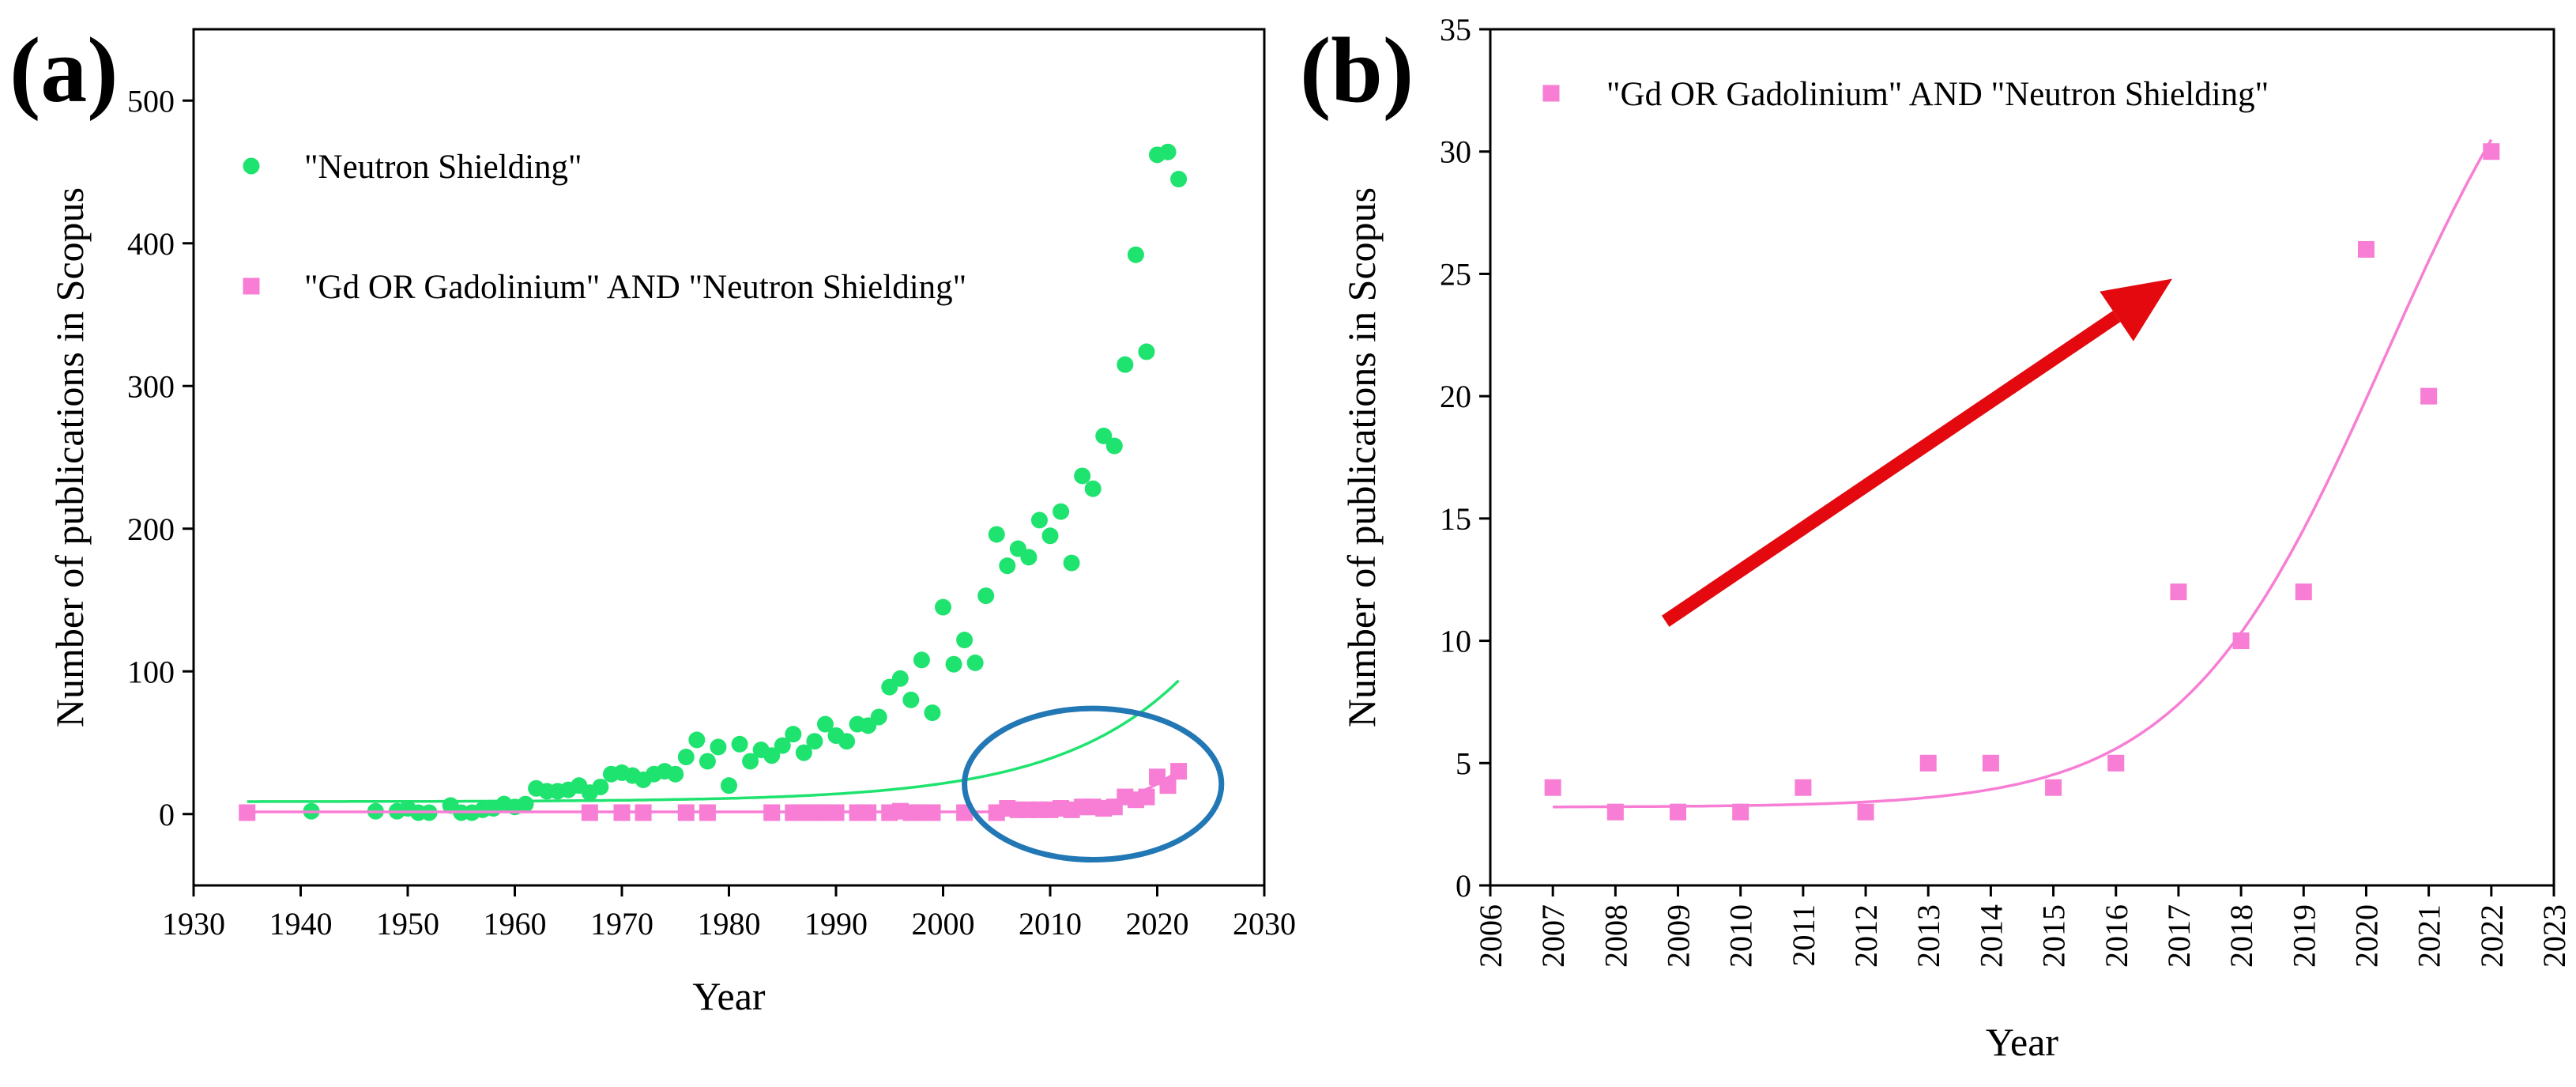 The image size is (2576, 1087). I want to click on x-tick-label: 1940, so click(301, 924).